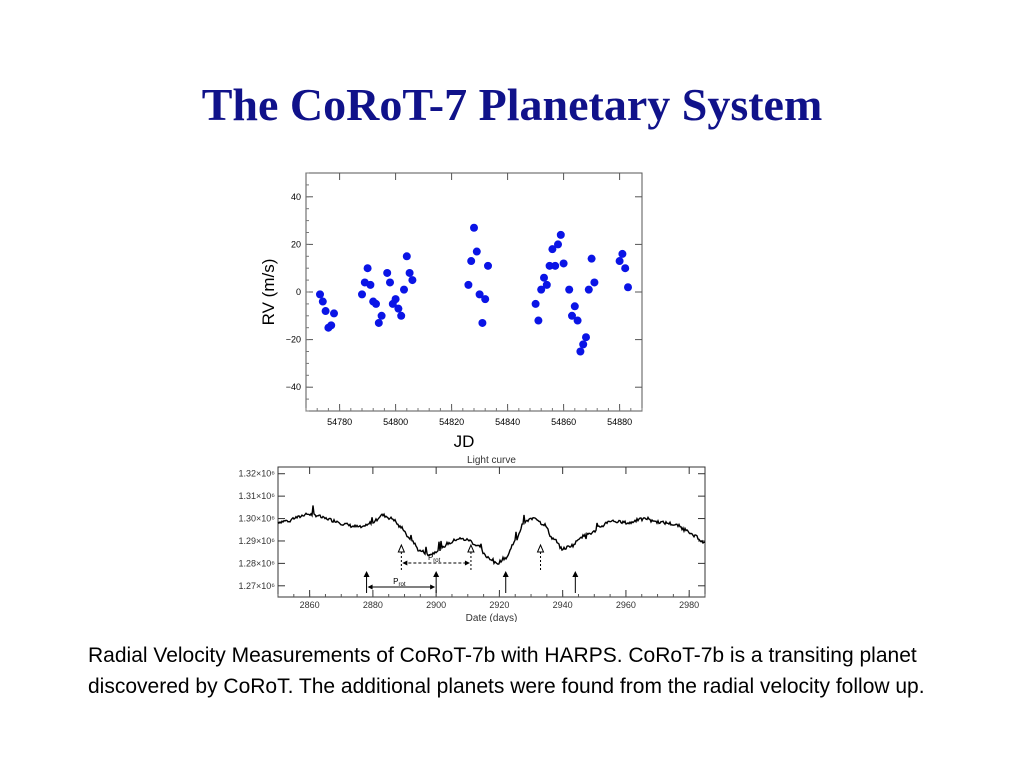 This screenshot has height=768, width=1024. What do you see at coordinates (464, 441) in the screenshot?
I see `rv-x-axis-label: JD` at bounding box center [464, 441].